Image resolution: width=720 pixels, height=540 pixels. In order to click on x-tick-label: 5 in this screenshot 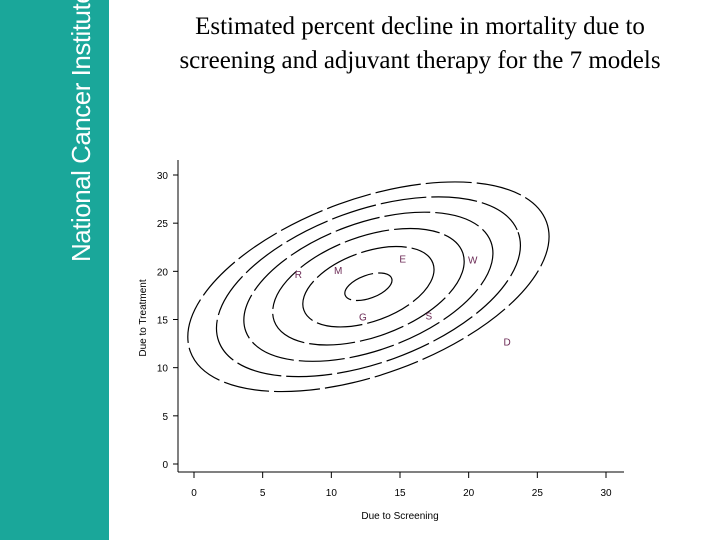, I will do `click(263, 493)`.